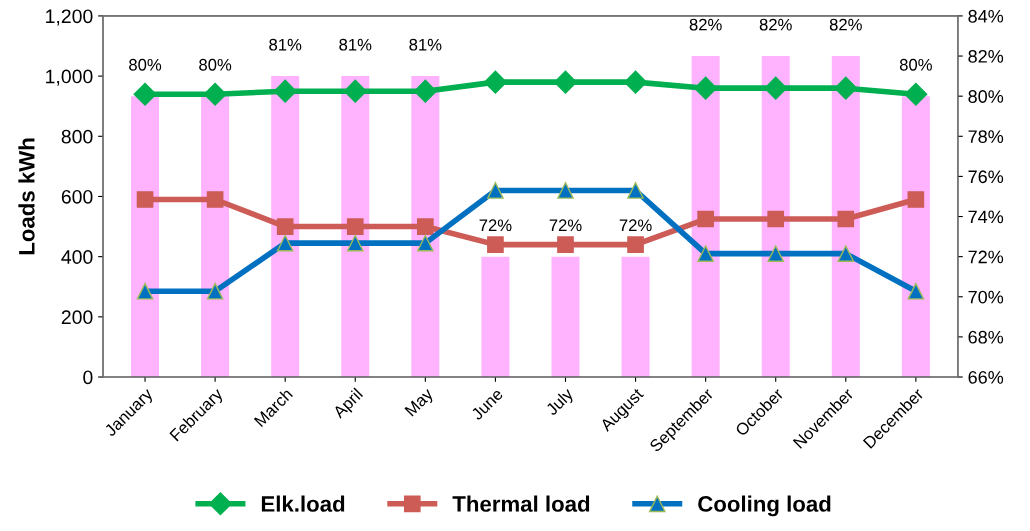 Image resolution: width=1030 pixels, height=531 pixels. What do you see at coordinates (521, 503) in the screenshot?
I see `legend-label: Thermal load` at bounding box center [521, 503].